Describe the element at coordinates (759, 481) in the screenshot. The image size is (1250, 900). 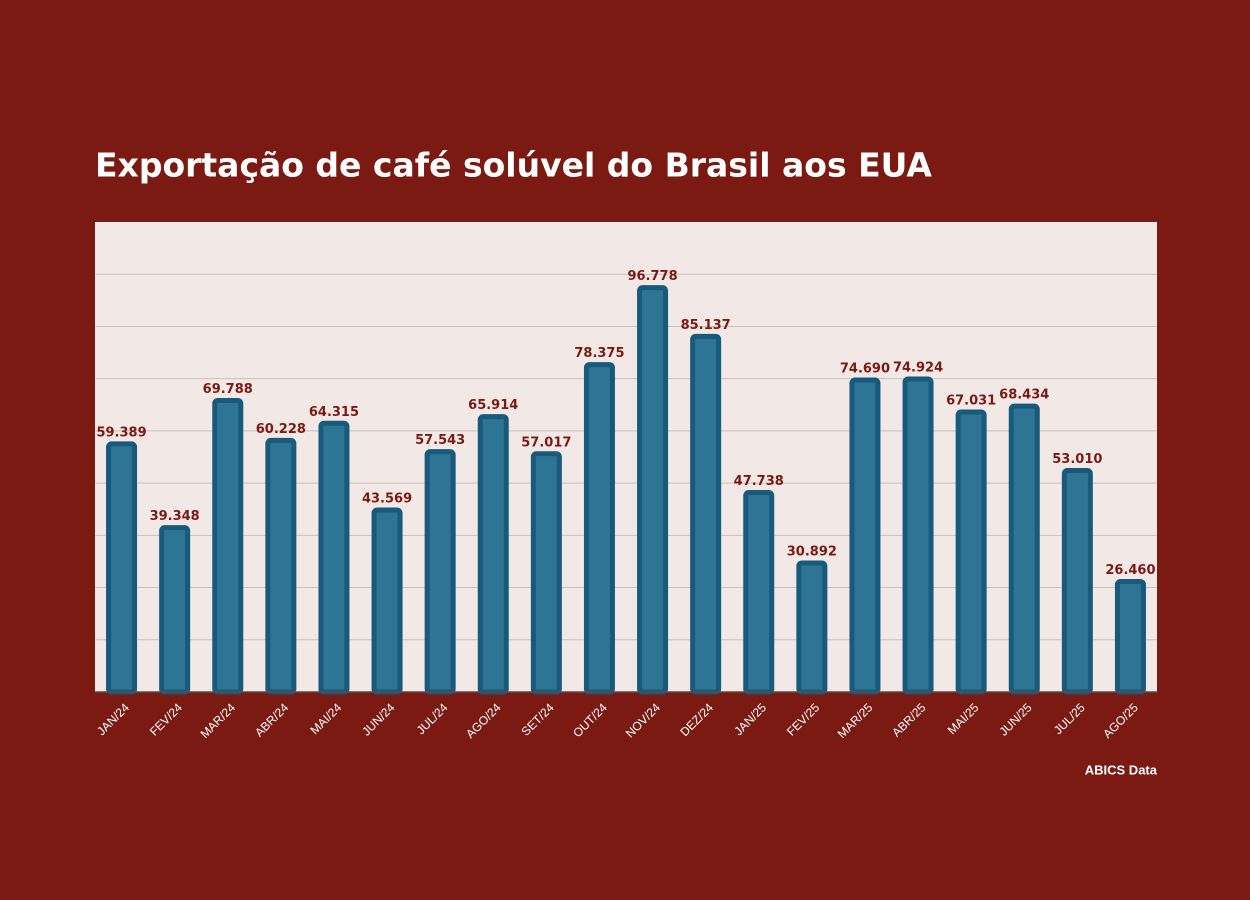
I see `value-label: 47.738` at that location.